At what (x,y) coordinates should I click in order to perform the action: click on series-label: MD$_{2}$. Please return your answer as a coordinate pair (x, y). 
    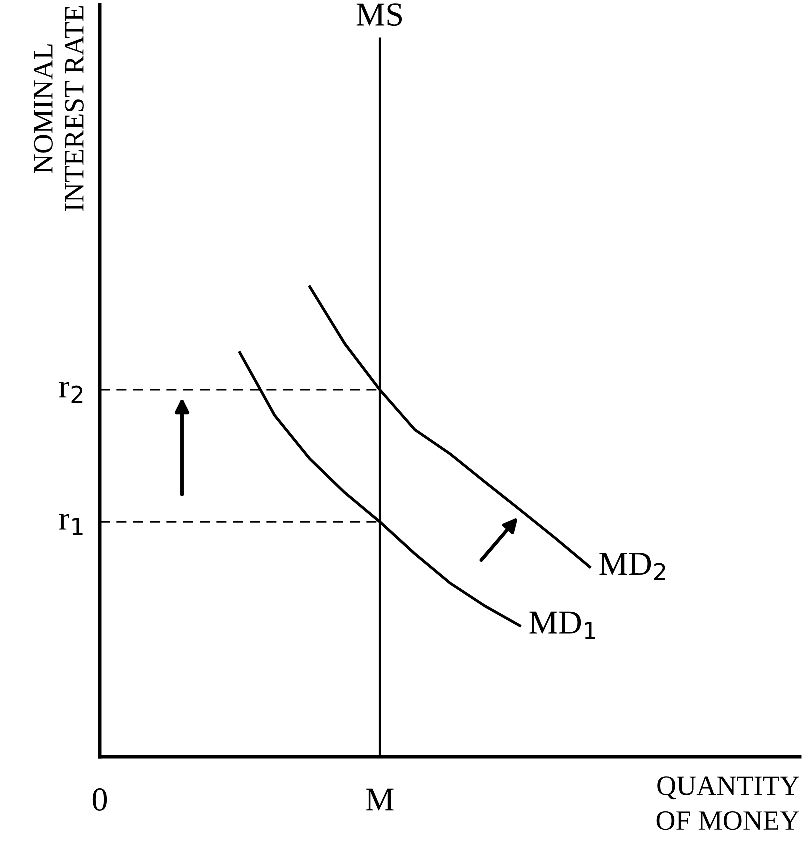
    Looking at the image, I should click on (633, 566).